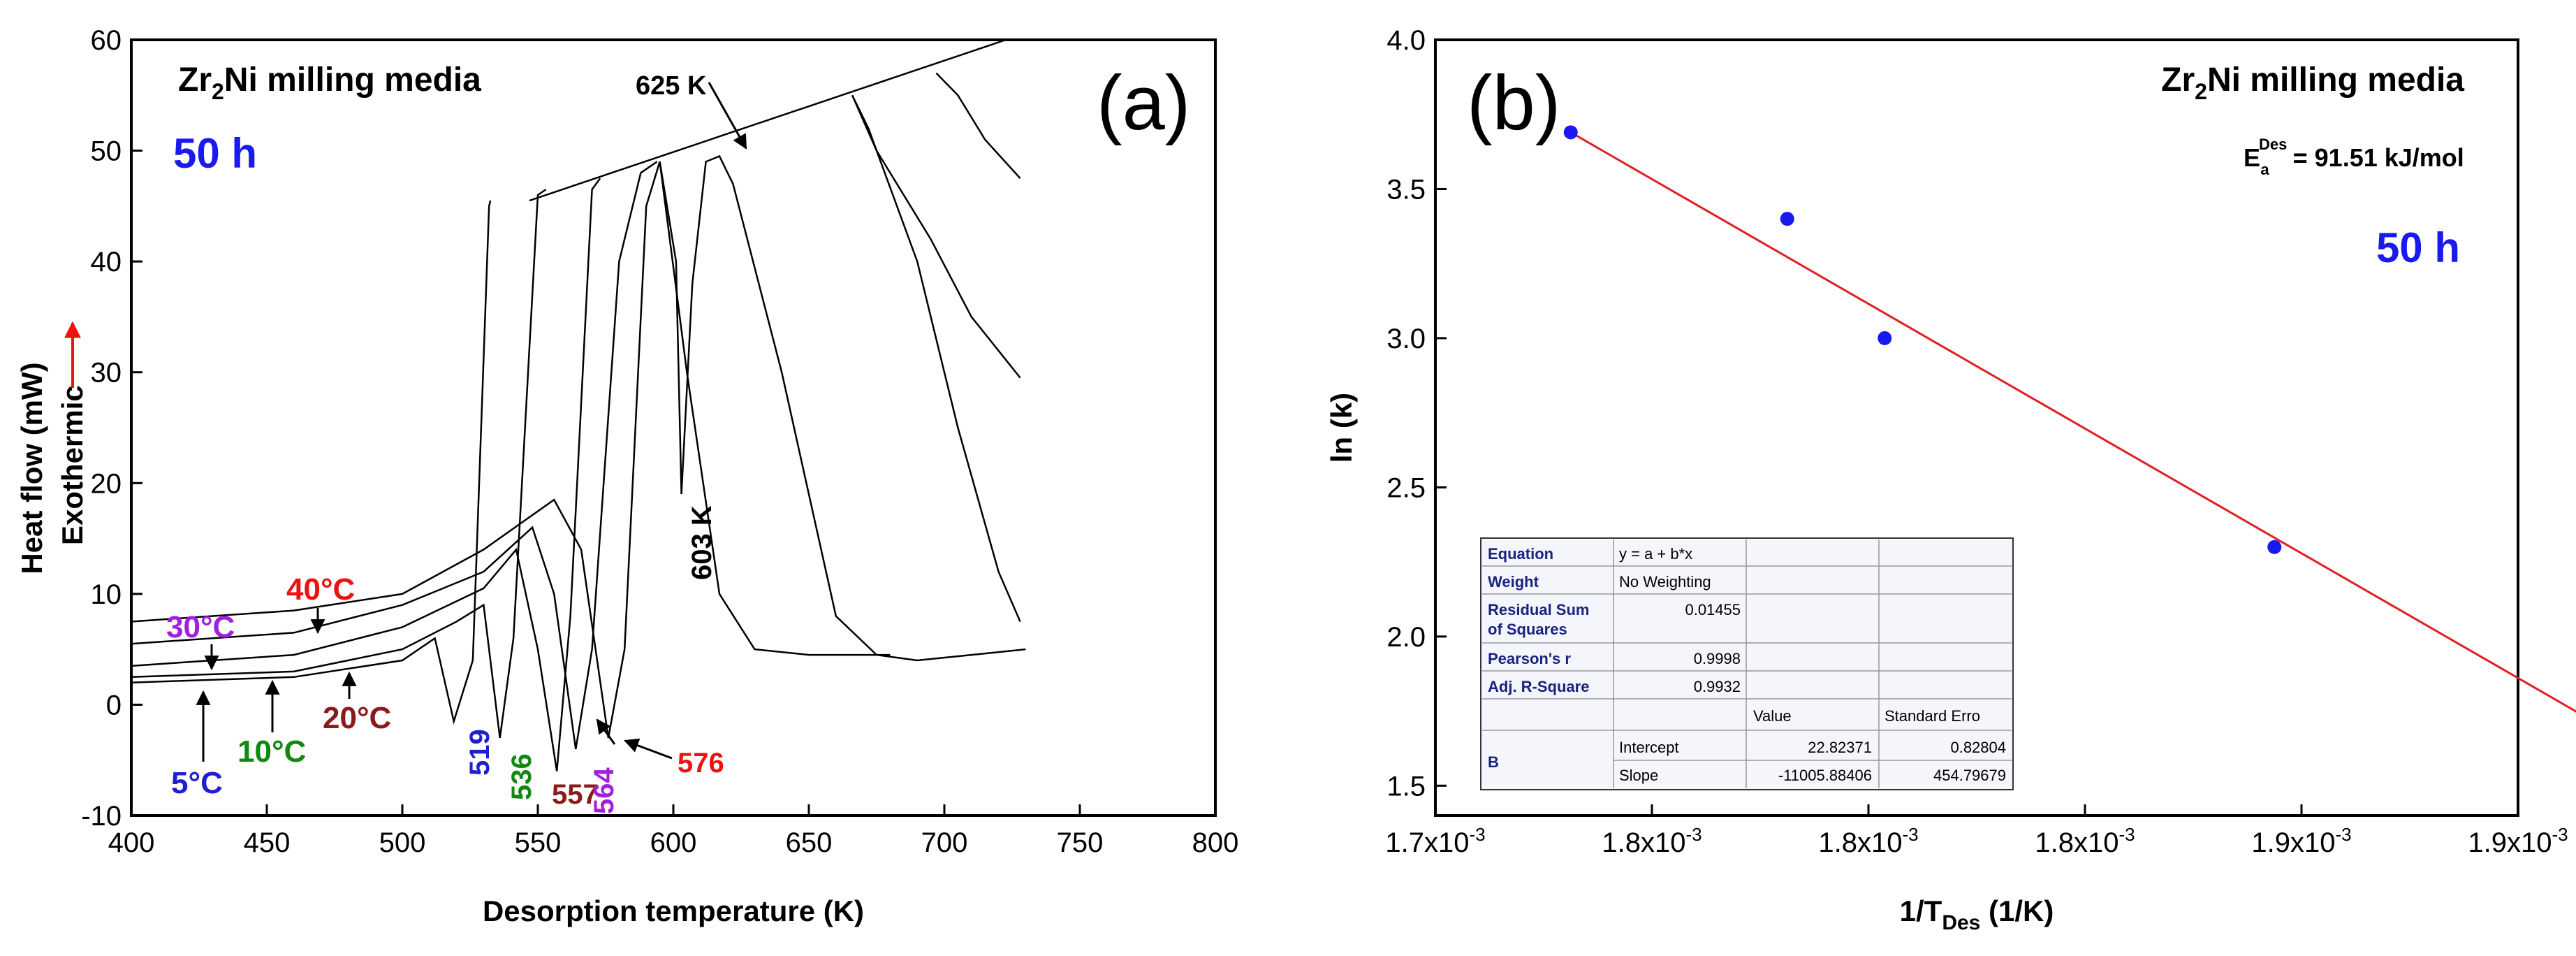 The width and height of the screenshot is (2576, 956). Describe the element at coordinates (218, 91) in the screenshot. I see `panel-a-title-sub: 2` at that location.